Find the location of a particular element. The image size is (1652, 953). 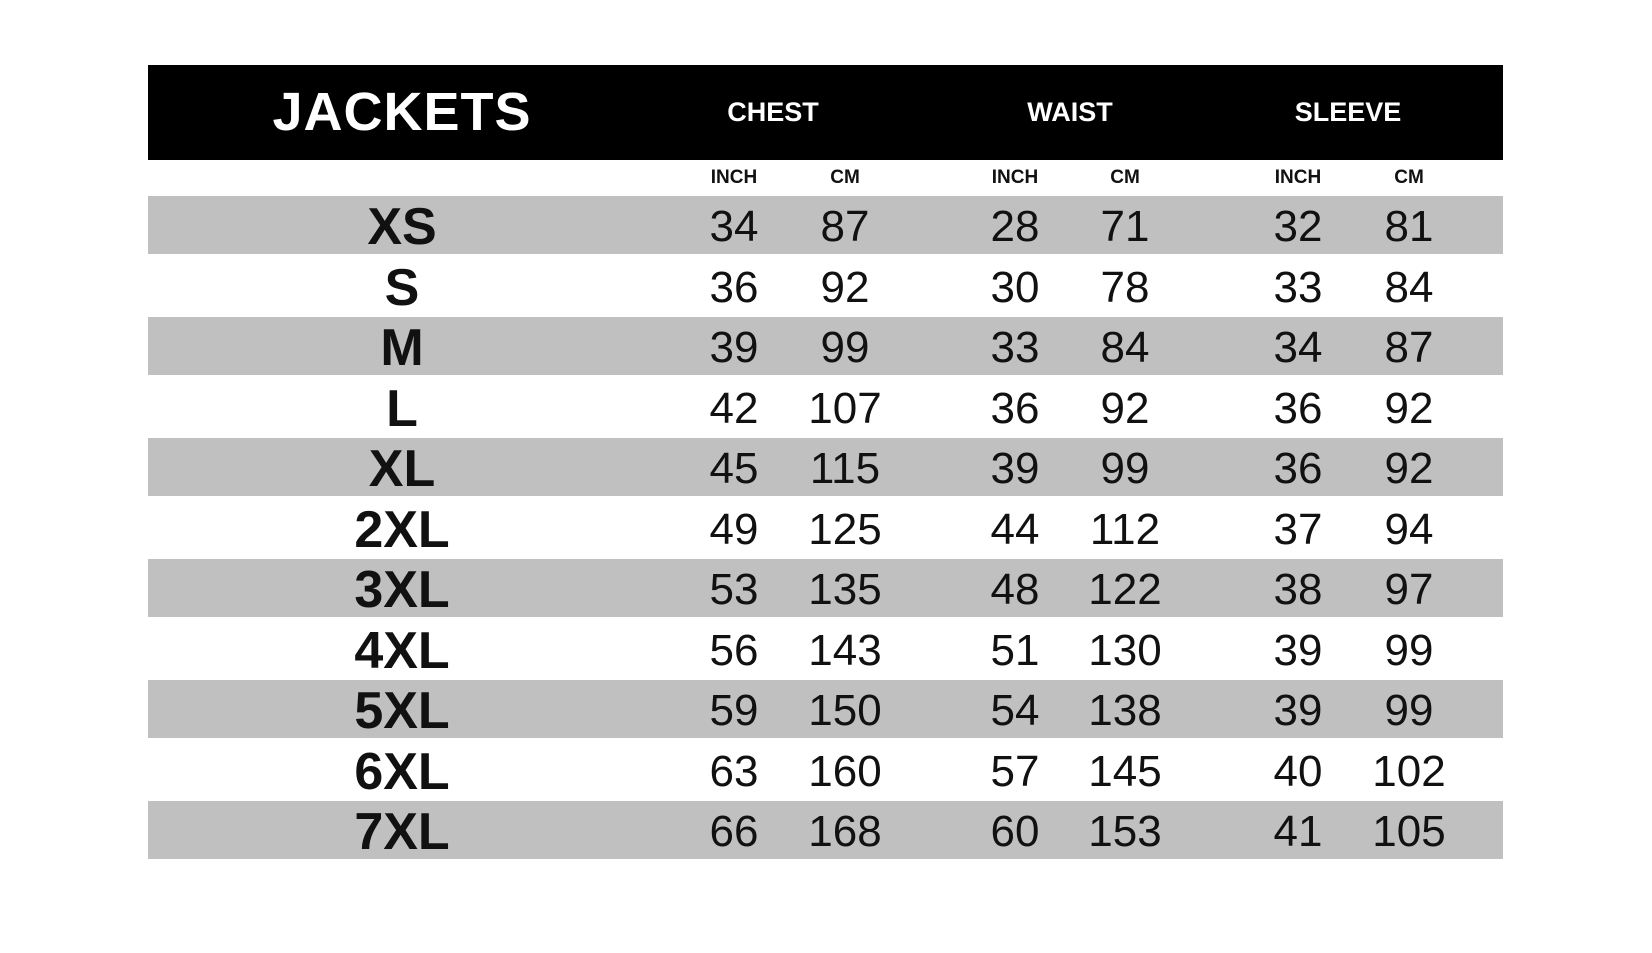

table-row: XS 34 87 28 71 32 81 is located at coordinates (825, 226).